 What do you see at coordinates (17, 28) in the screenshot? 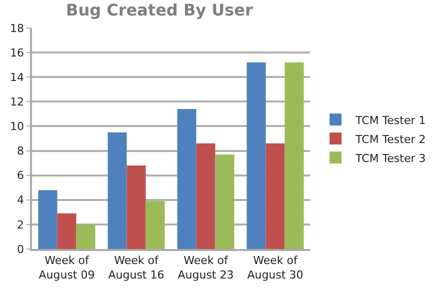
I see `y-tick-label: 18` at bounding box center [17, 28].